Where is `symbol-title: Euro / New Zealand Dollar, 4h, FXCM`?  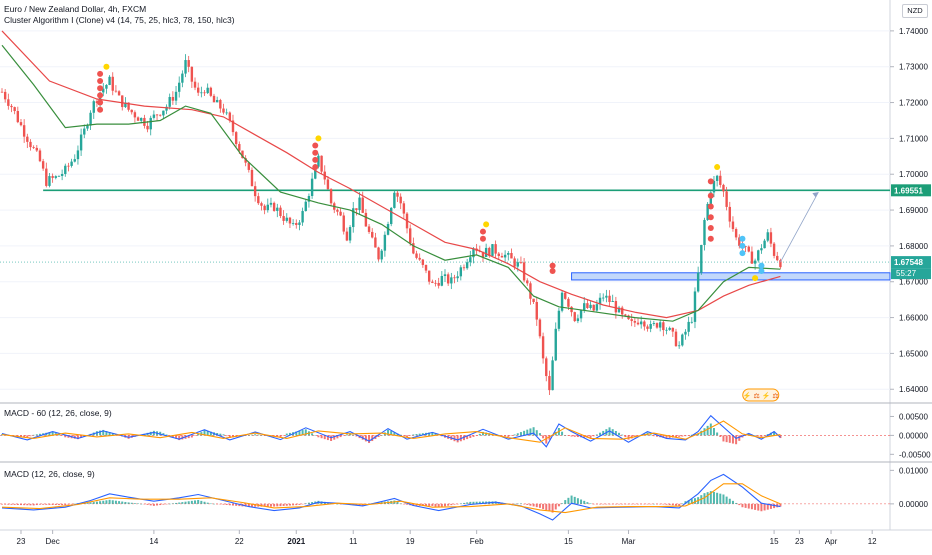
symbol-title: Euro / New Zealand Dollar, 4h, FXCM is located at coordinates (75, 9).